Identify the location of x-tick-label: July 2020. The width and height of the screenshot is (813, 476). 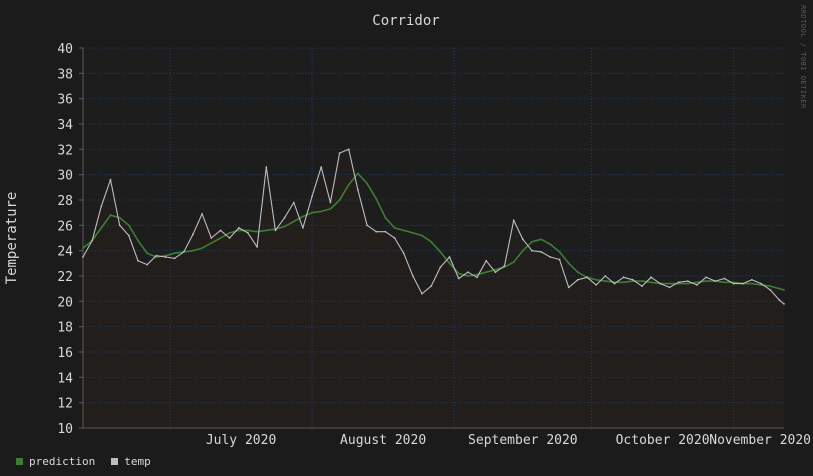
(241, 440).